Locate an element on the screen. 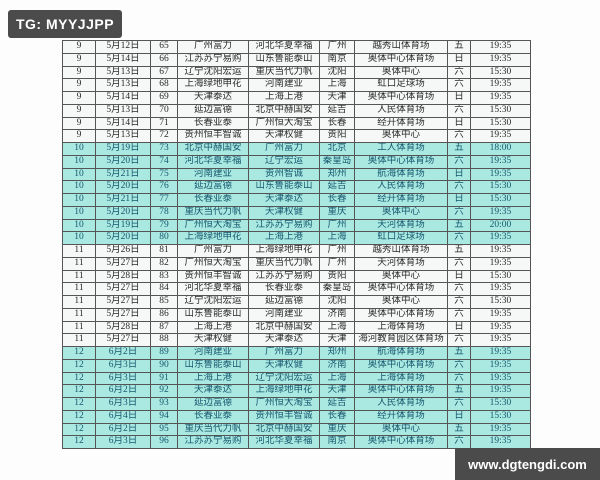 The image size is (600, 480). cell-city: 延吉 is located at coordinates (337, 111).